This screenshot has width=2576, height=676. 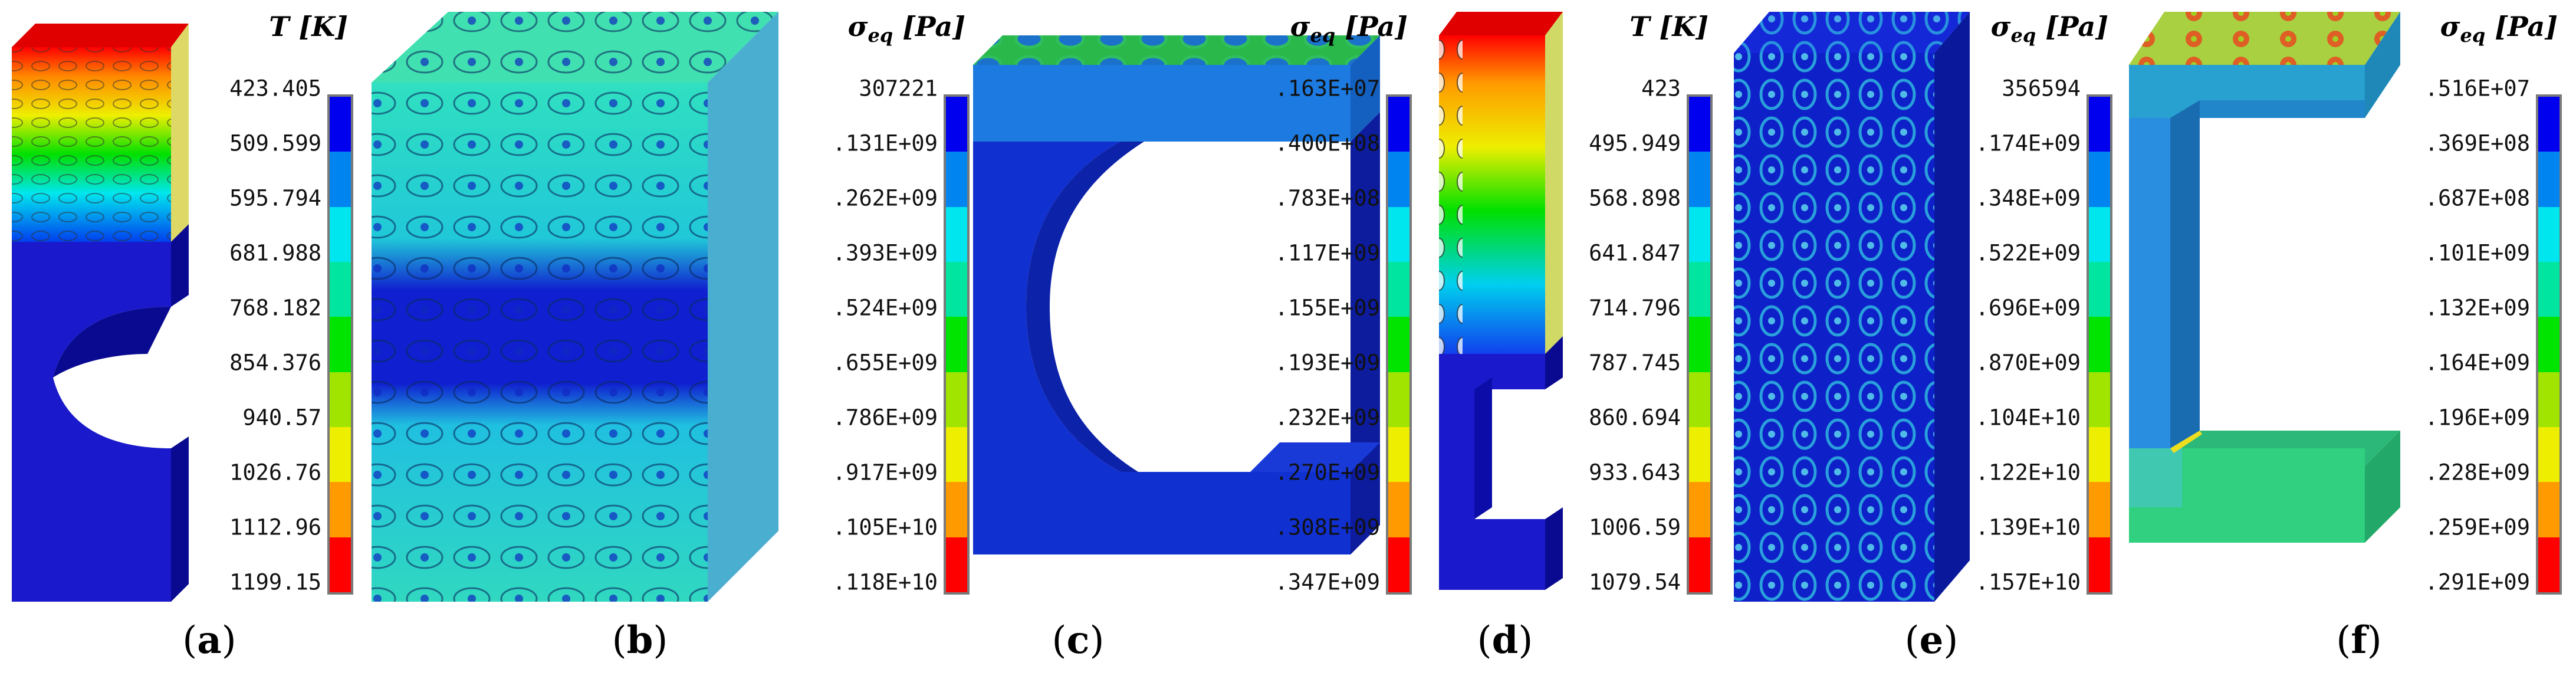 I want to click on legend-tick-label: 940.57, so click(x=281, y=418).